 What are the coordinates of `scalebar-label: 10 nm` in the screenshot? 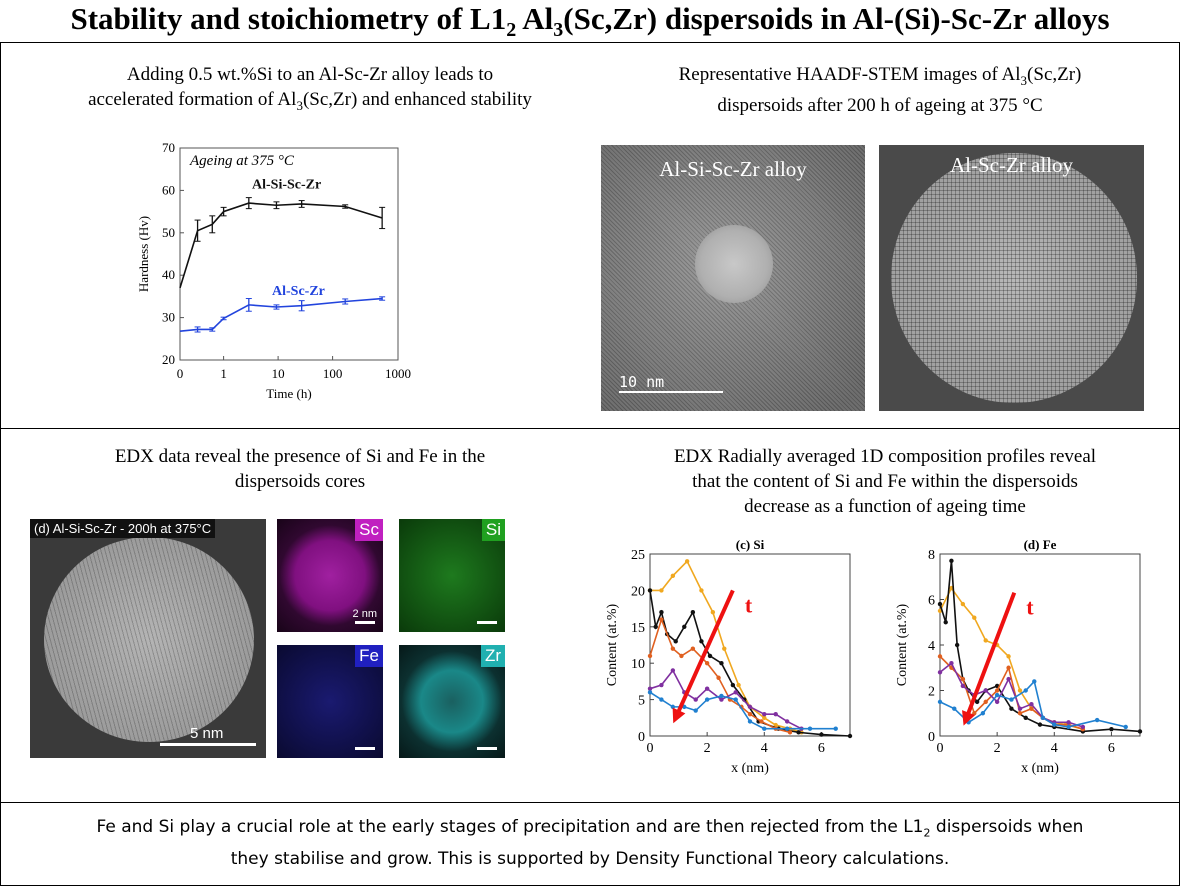 It's located at (642, 382).